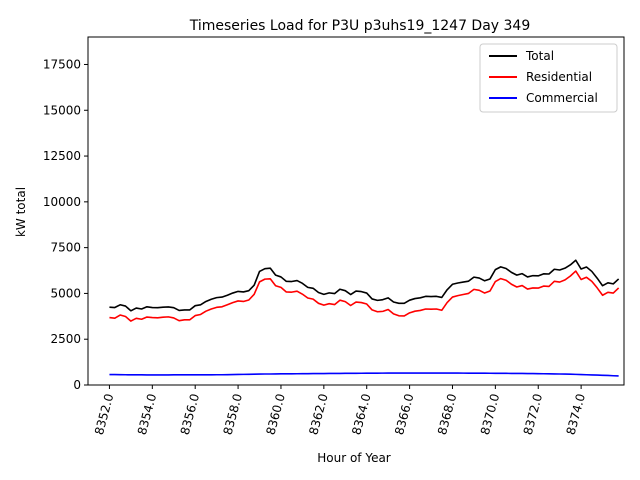 This screenshot has height=480, width=640. Describe the element at coordinates (62, 110) in the screenshot. I see `y-tick-label: 15000` at that location.